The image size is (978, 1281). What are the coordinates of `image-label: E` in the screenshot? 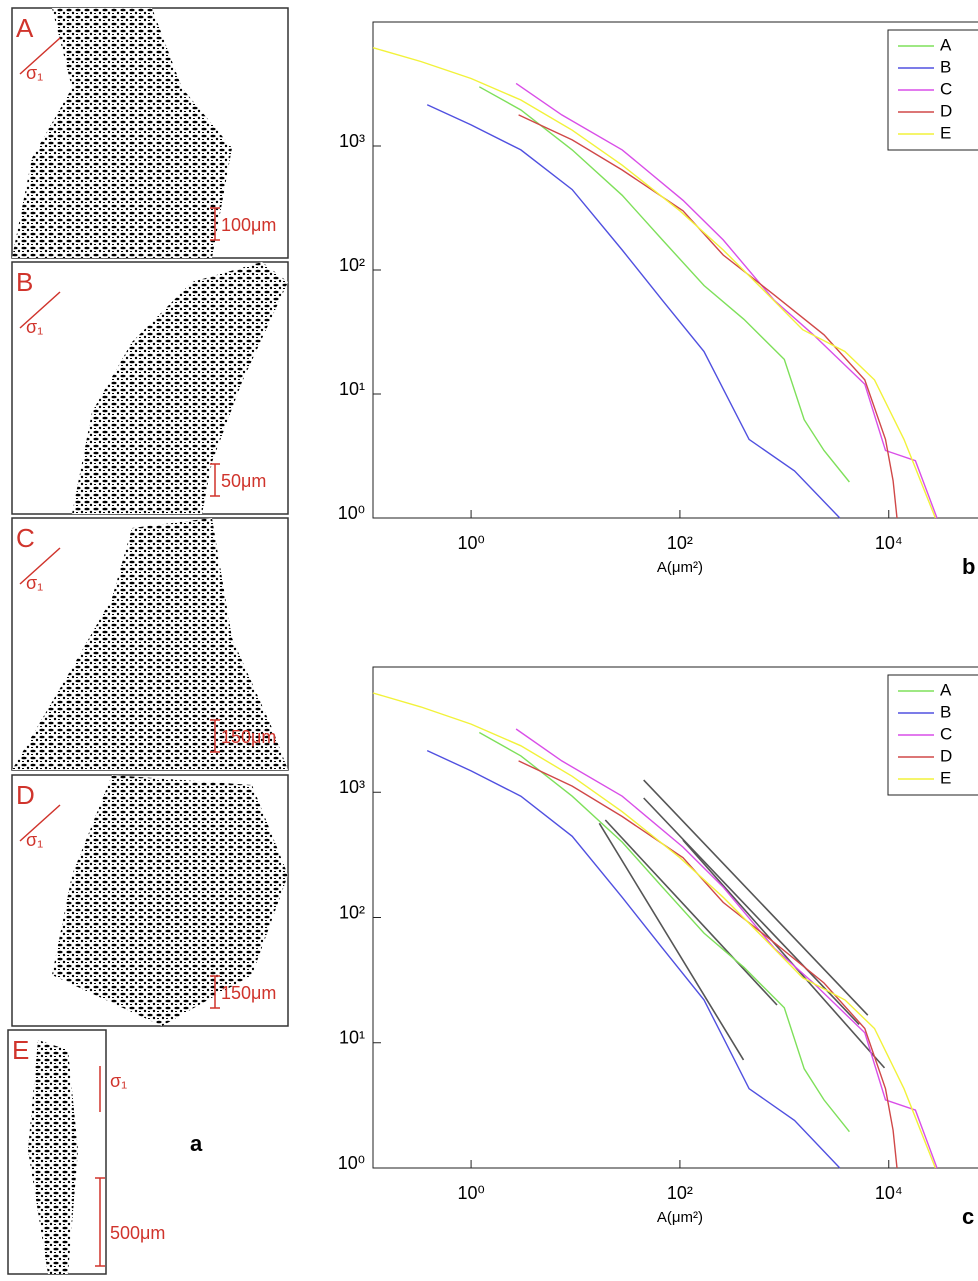 It's located at (20, 1050).